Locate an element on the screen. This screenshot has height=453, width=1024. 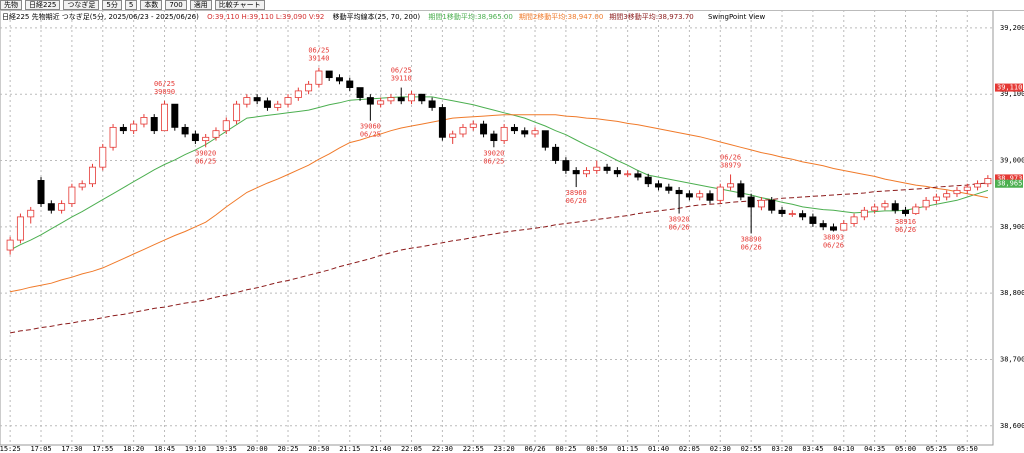
x-tick-label: 15:25 is located at coordinates (10, 449).